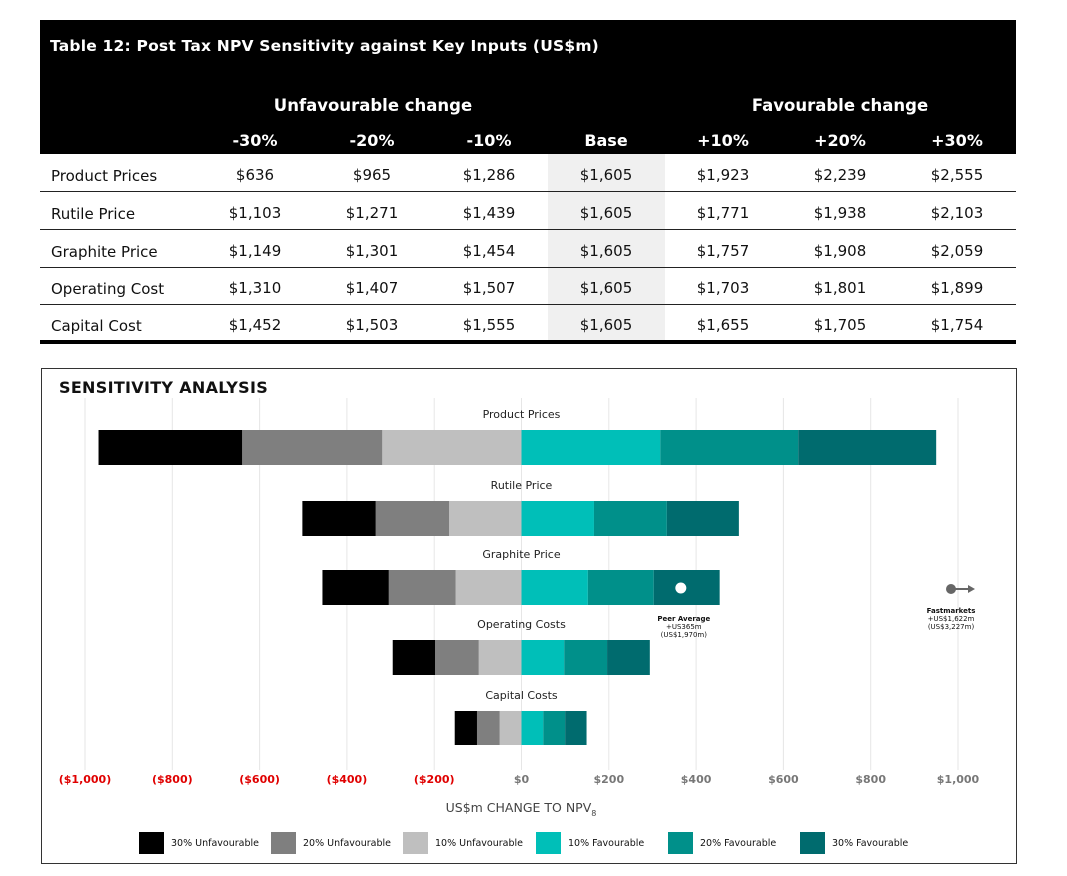 The width and height of the screenshot is (1067, 876). What do you see at coordinates (215, 843) in the screenshot?
I see `legend-label: 30% Unfavourable` at bounding box center [215, 843].